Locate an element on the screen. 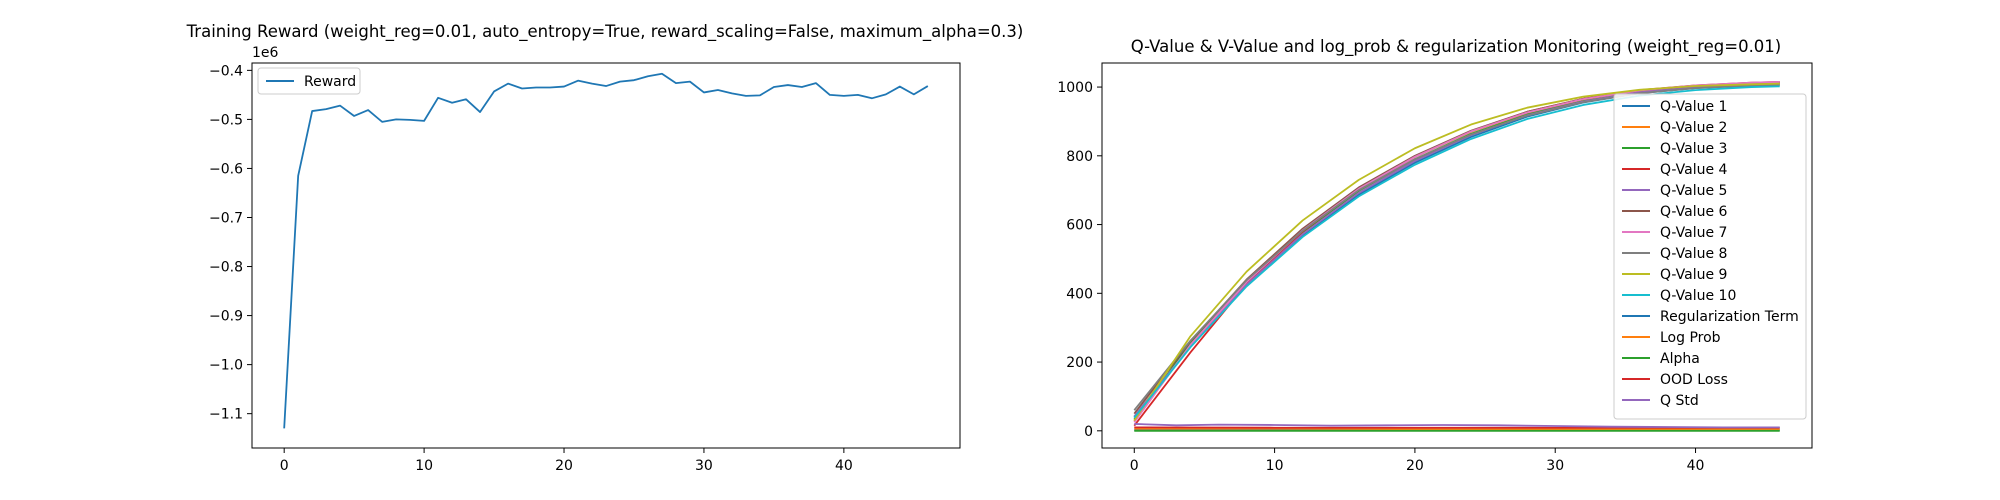 Image resolution: width=2000 pixels, height=500 pixels. q-value-chart-y-tick-label: 800 is located at coordinates (1079, 157).